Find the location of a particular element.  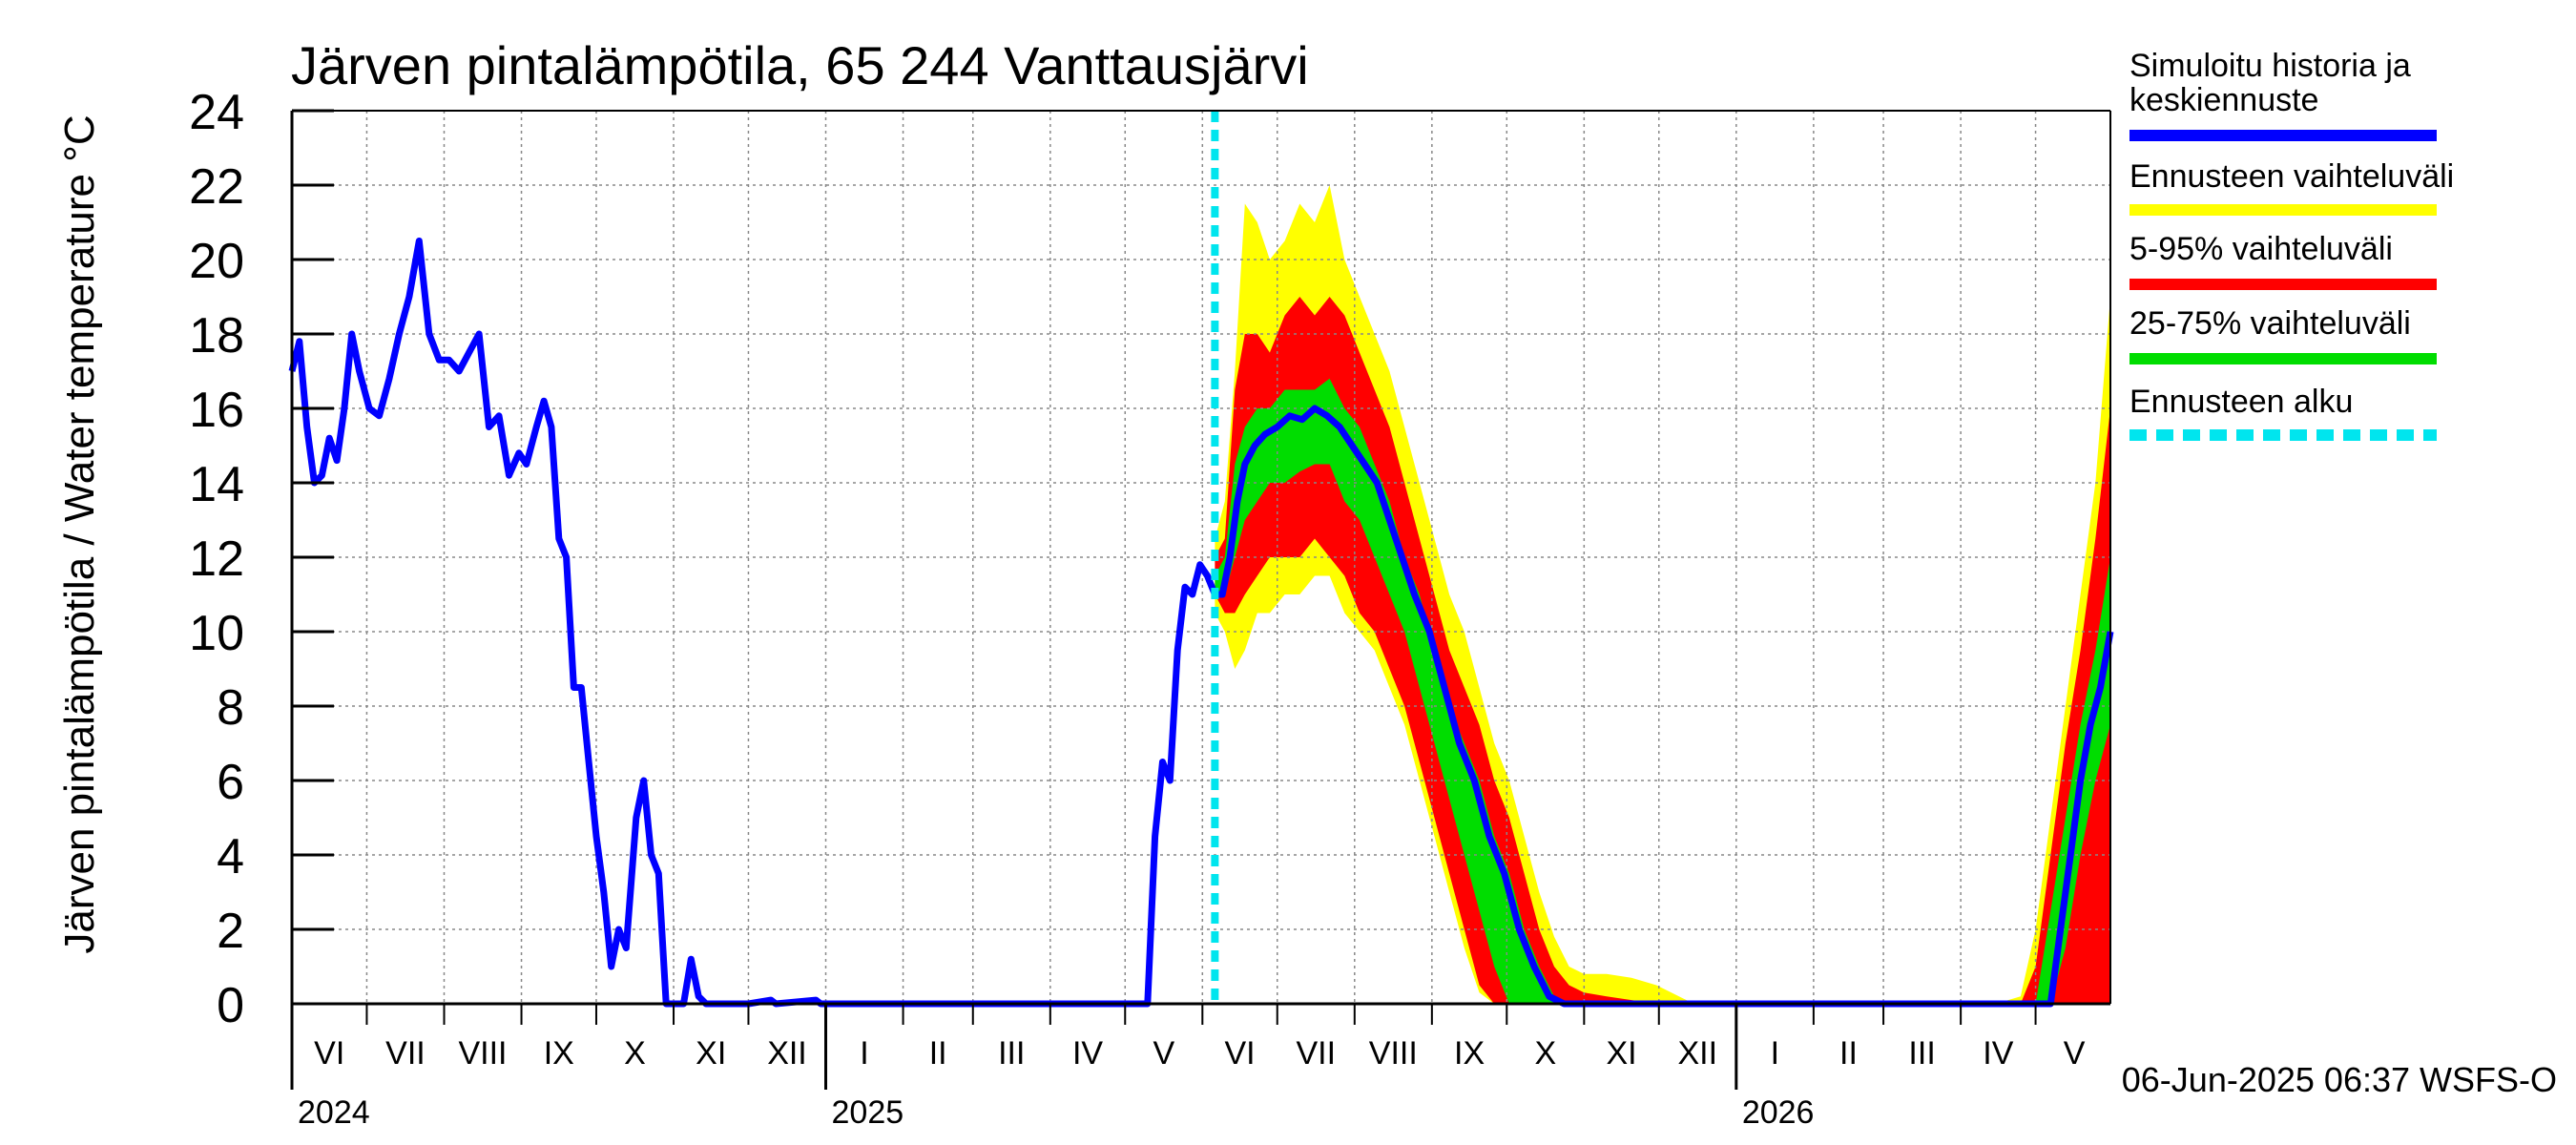

legend-label: 5-95% vaihteluväli is located at coordinates (2261, 249).